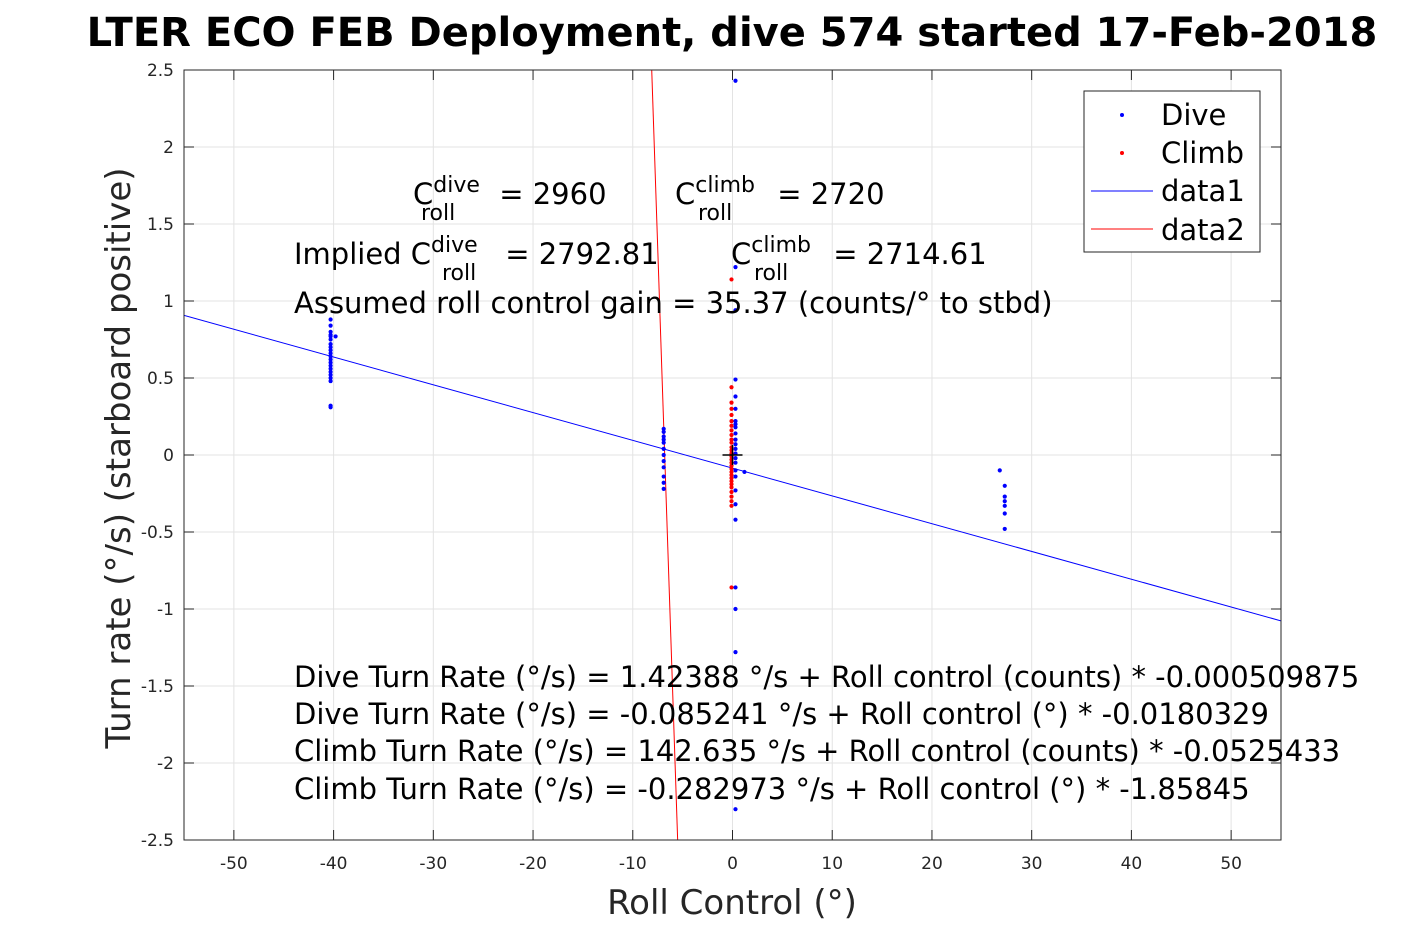  Describe the element at coordinates (234, 864) in the screenshot. I see `x-tick-label: -50` at that location.